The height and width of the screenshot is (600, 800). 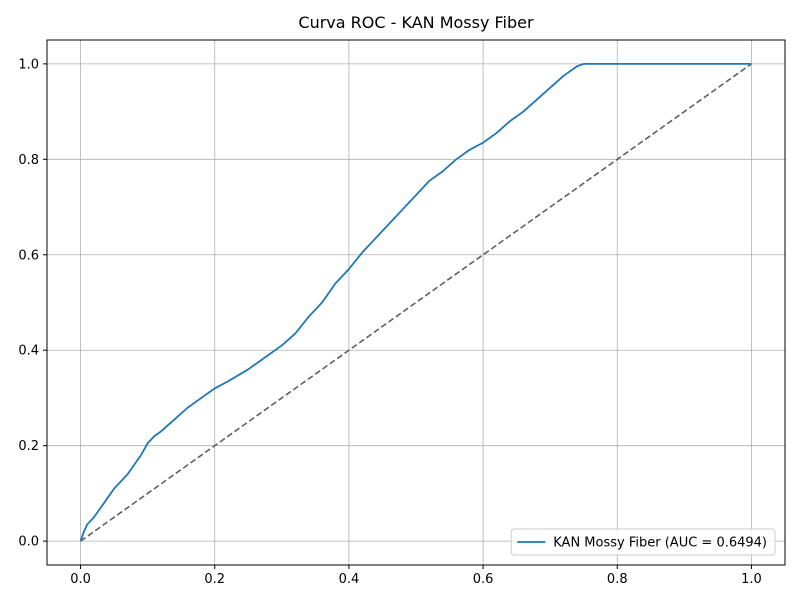 What do you see at coordinates (28, 255) in the screenshot?
I see `y-tick-label: 0.6` at bounding box center [28, 255].